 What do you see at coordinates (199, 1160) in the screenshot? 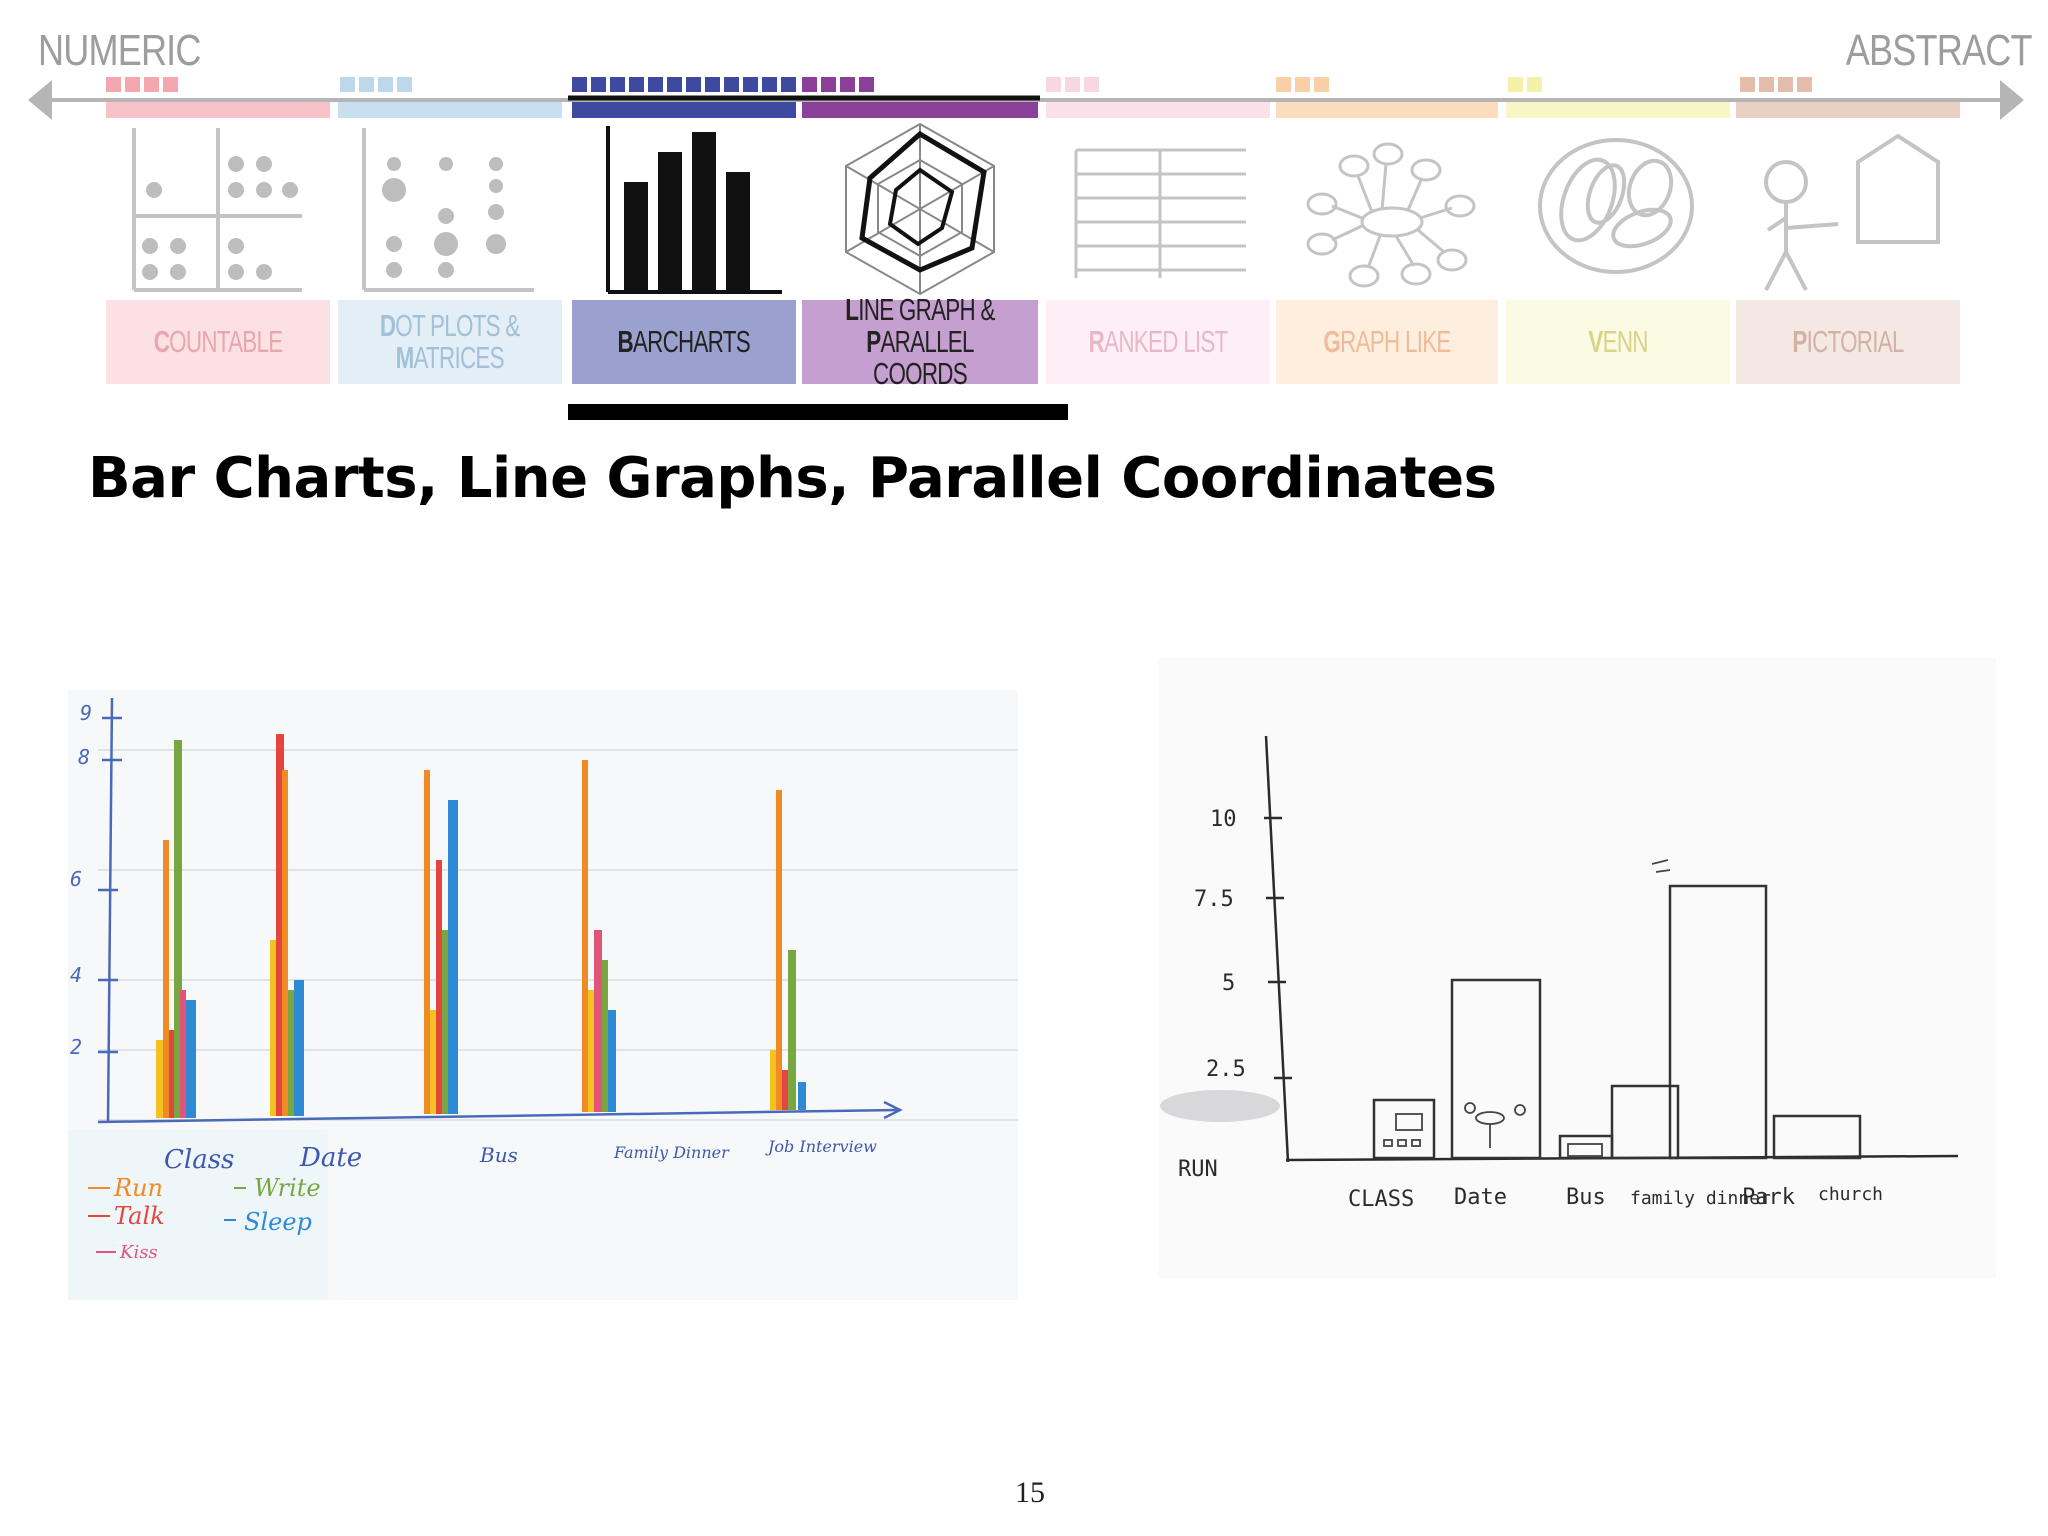
I see `left-x-label: Class` at bounding box center [199, 1160].